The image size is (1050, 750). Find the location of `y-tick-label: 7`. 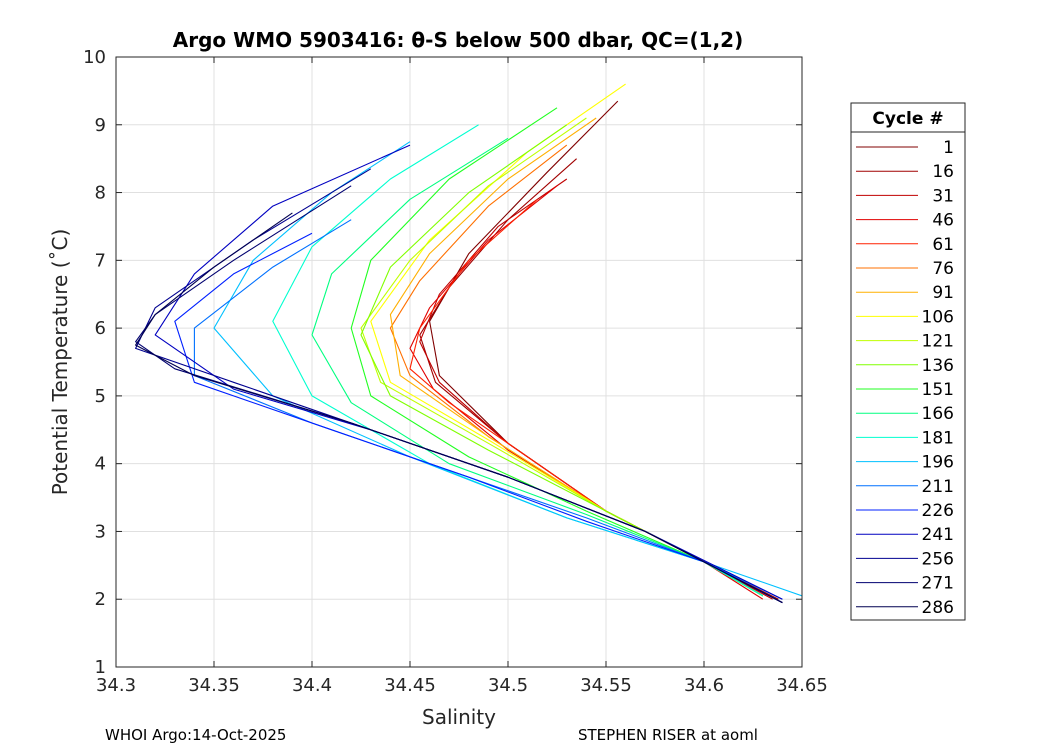

y-tick-label: 7 is located at coordinates (100, 260).